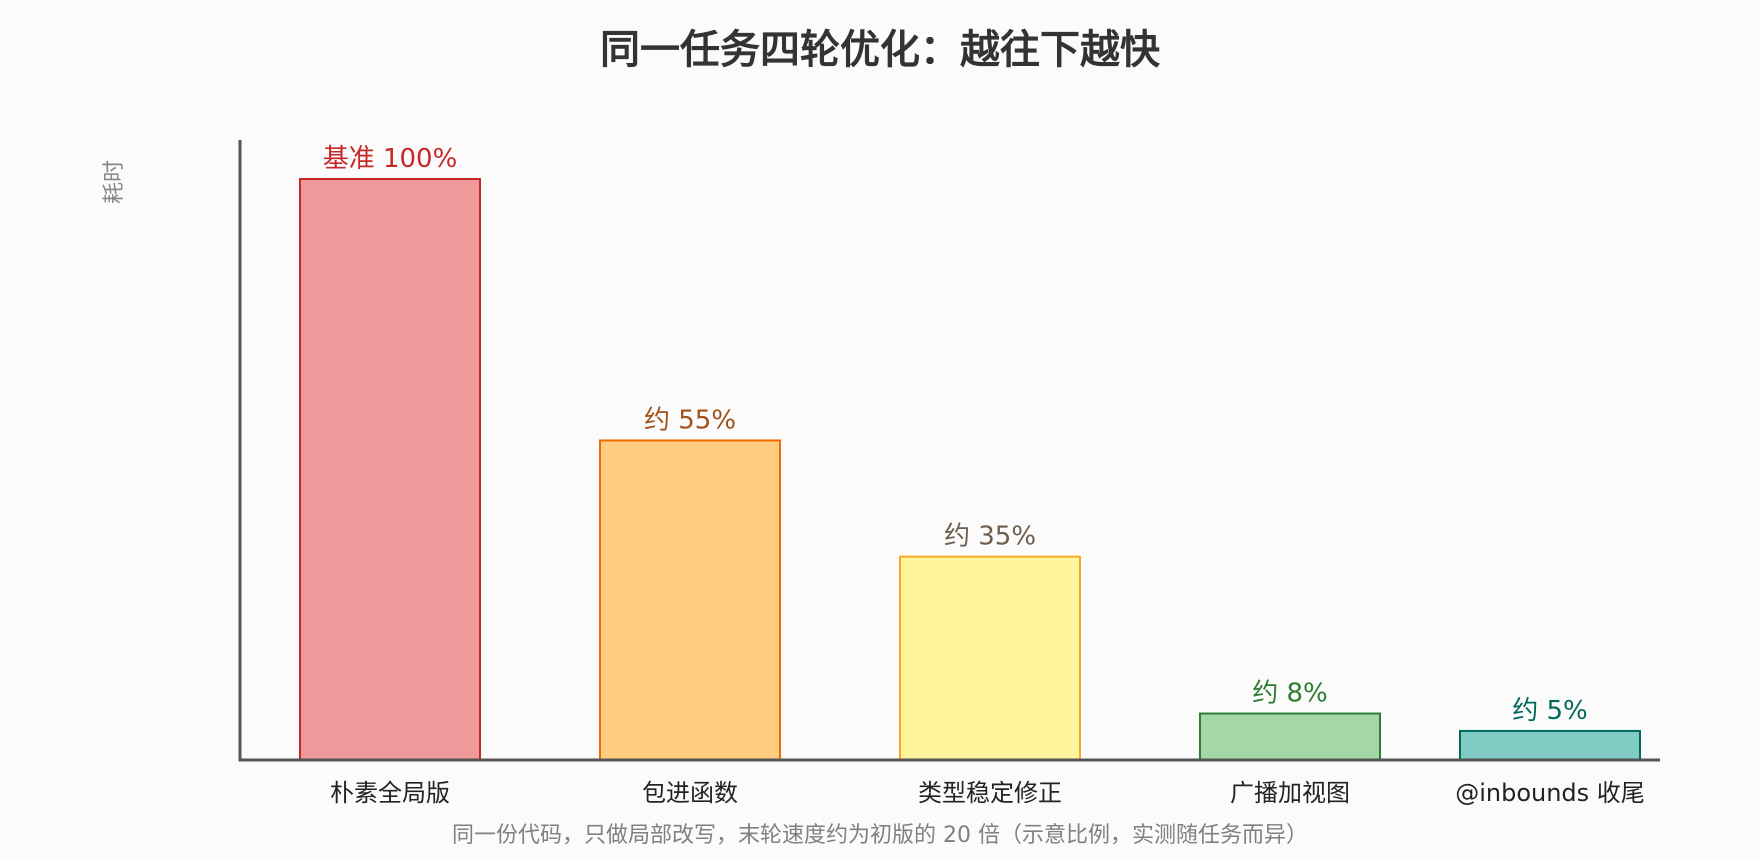 The width and height of the screenshot is (1760, 860). What do you see at coordinates (390, 159) in the screenshot?
I see `bar-value-label-1: 基准 100%` at bounding box center [390, 159].